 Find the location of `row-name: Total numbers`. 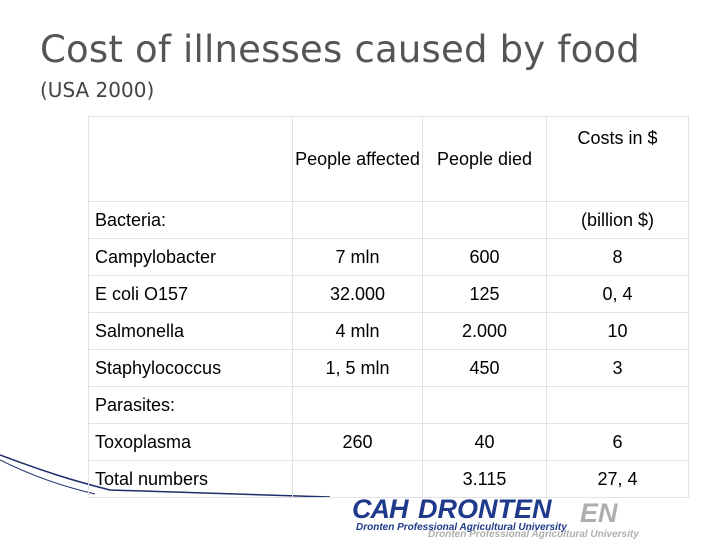

row-name: Total numbers is located at coordinates (190, 479).